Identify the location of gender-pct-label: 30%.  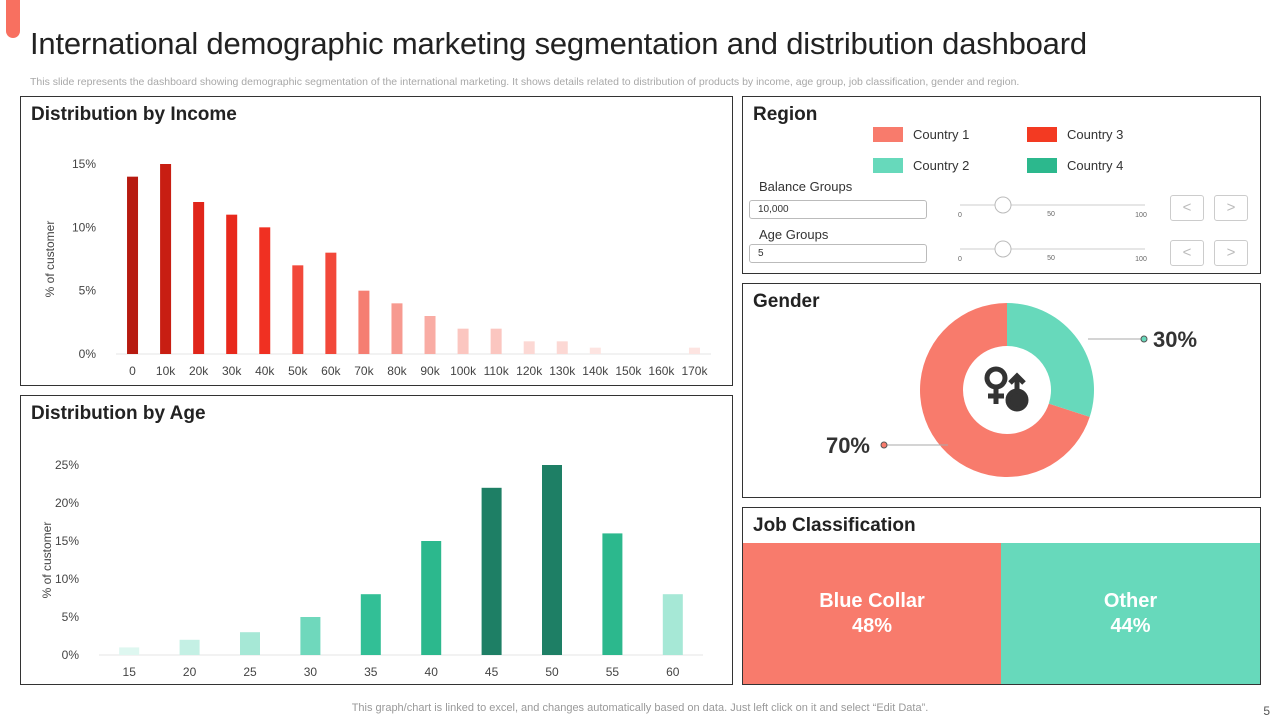
(1175, 339).